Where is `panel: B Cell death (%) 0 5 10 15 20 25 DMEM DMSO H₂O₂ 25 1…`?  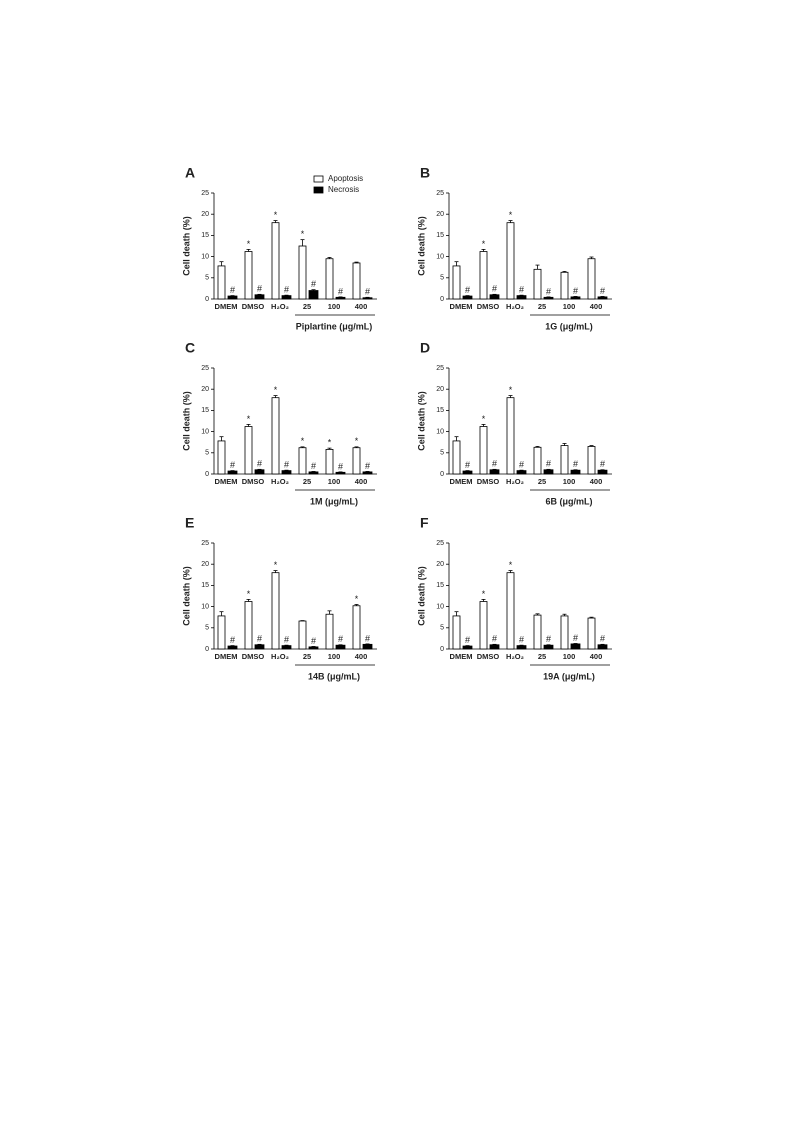 panel: B Cell death (%) 0 5 10 15 20 25 DMEM DMSO H₂O₂ 25 1… is located at coordinates (514, 248).